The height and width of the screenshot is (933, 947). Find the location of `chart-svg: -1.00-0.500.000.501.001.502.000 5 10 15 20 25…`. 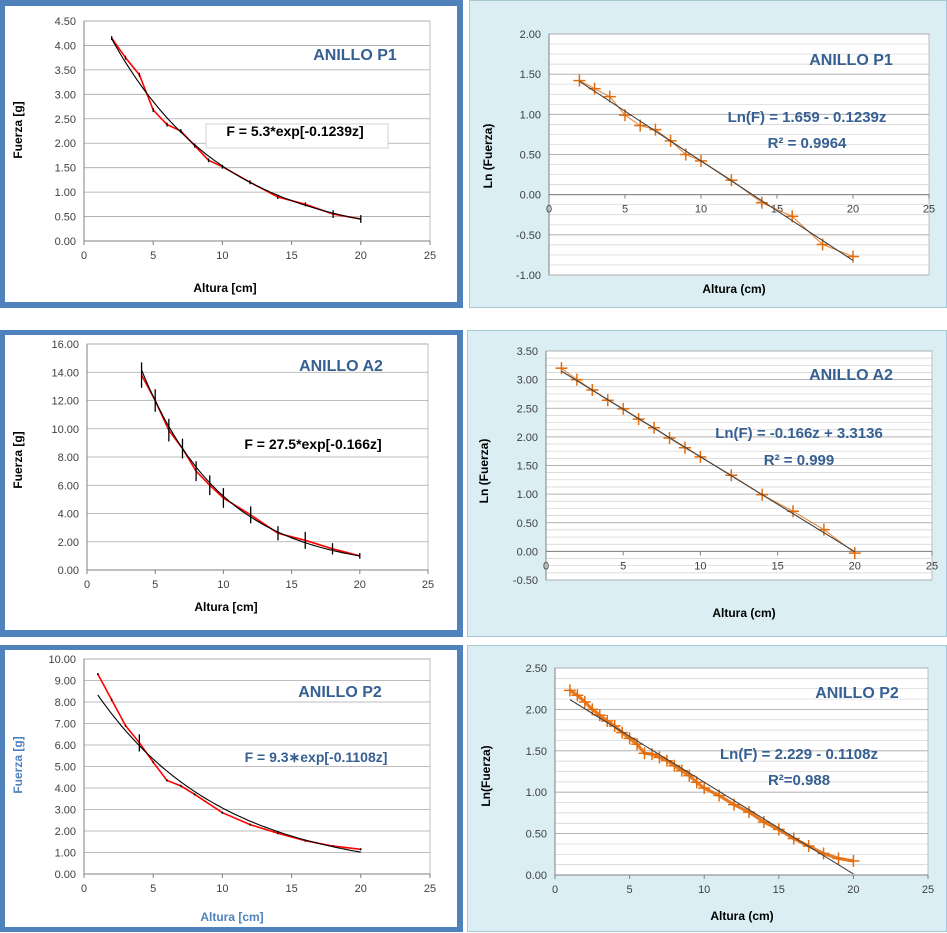

chart-svg: -1.00-0.500.000.501.001.502.000 5 10 15 20 25… is located at coordinates (708, 162).